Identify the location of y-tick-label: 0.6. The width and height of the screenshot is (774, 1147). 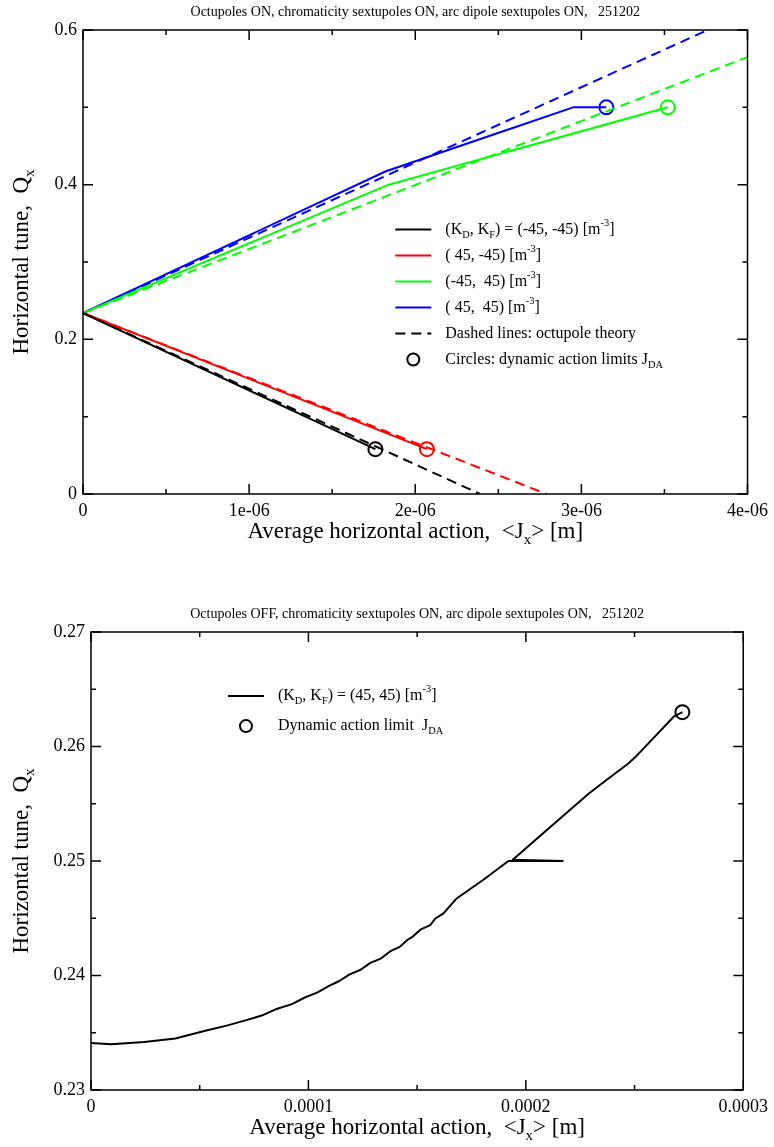
(65, 28).